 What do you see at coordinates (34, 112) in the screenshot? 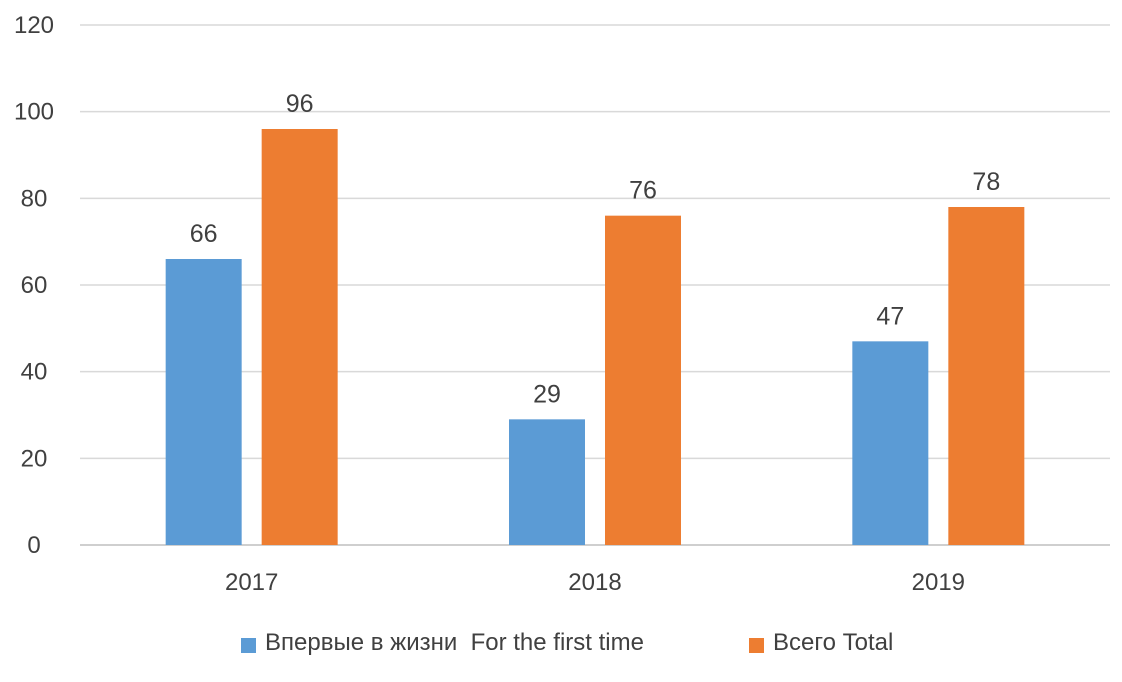
I see `y-tick-label: 100` at bounding box center [34, 112].